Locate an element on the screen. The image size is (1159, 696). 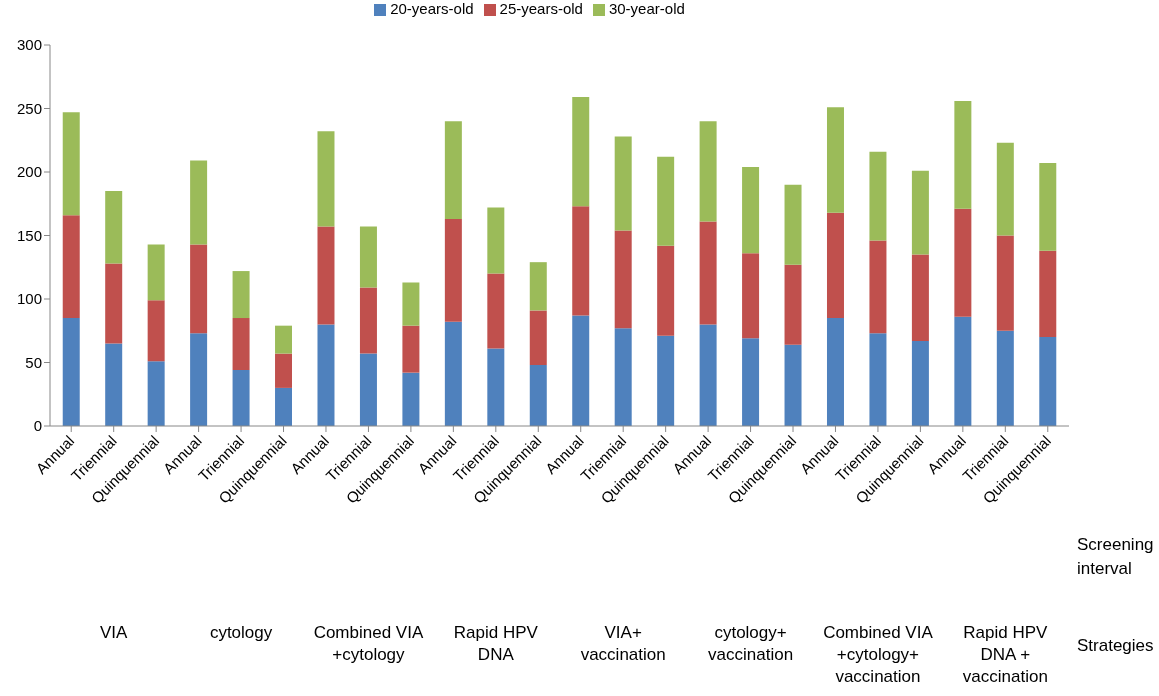
text: VIA+ vaccination is located at coordinates (623, 644).